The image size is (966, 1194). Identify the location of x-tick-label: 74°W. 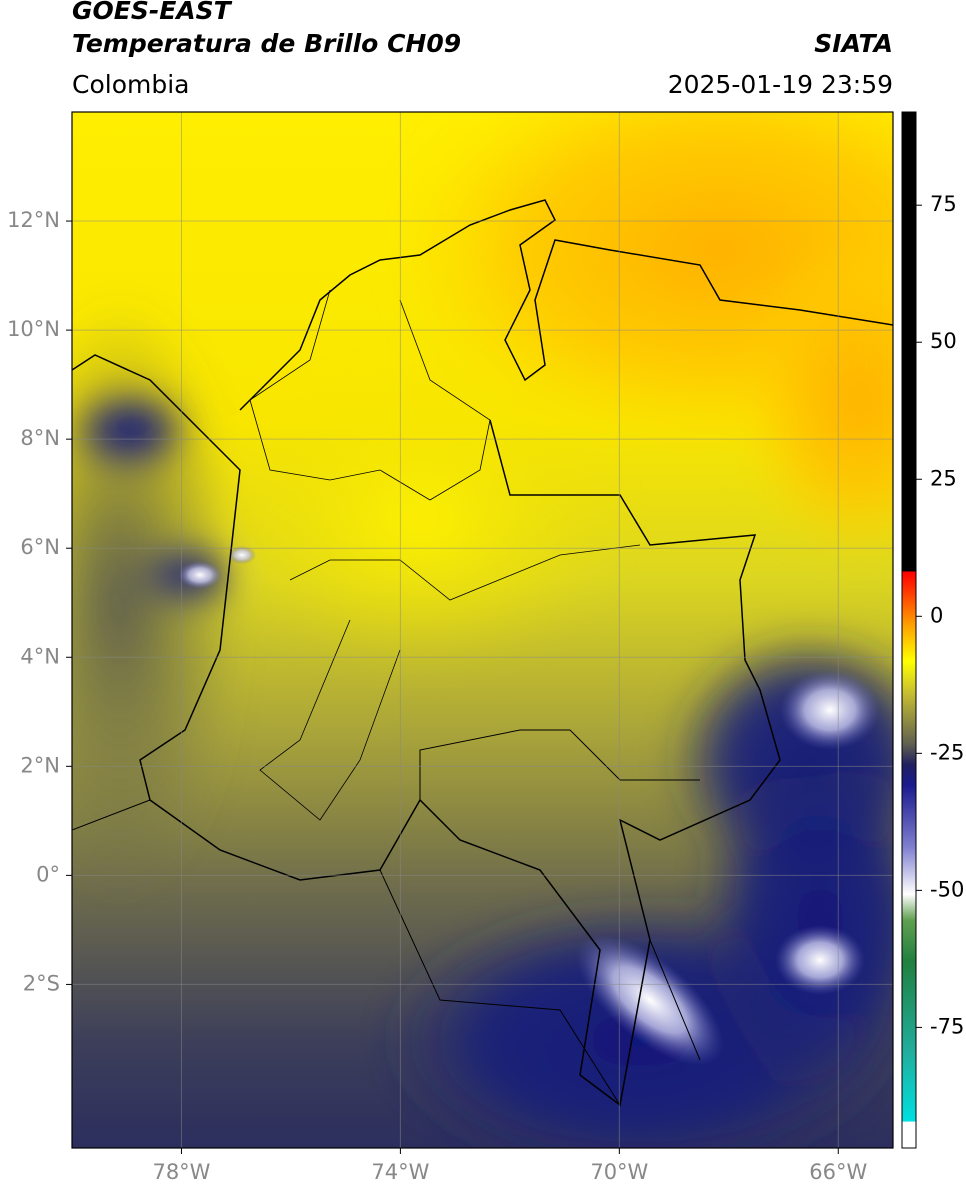
(400, 1172).